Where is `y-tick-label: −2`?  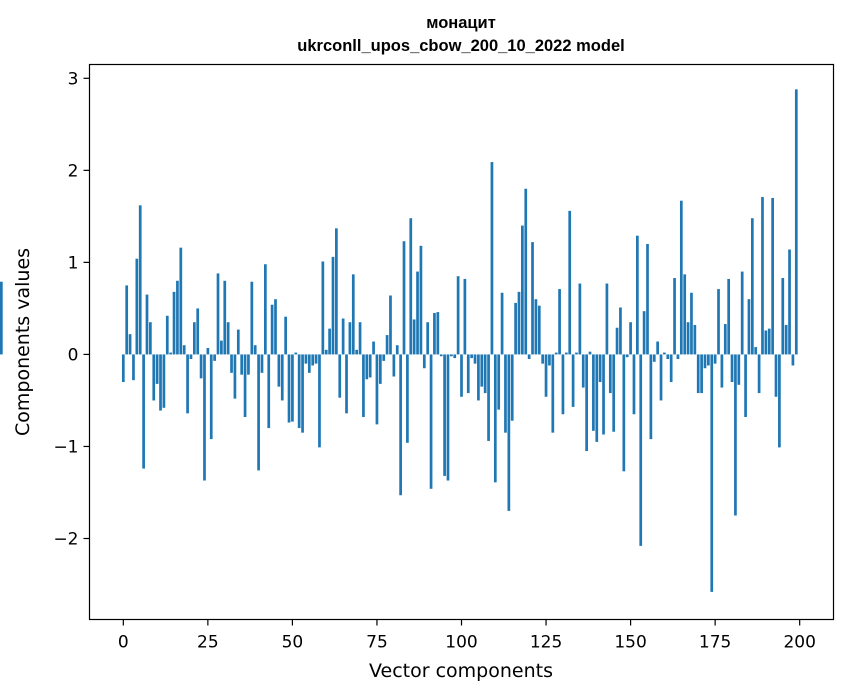 y-tick-label: −2 is located at coordinates (65, 540).